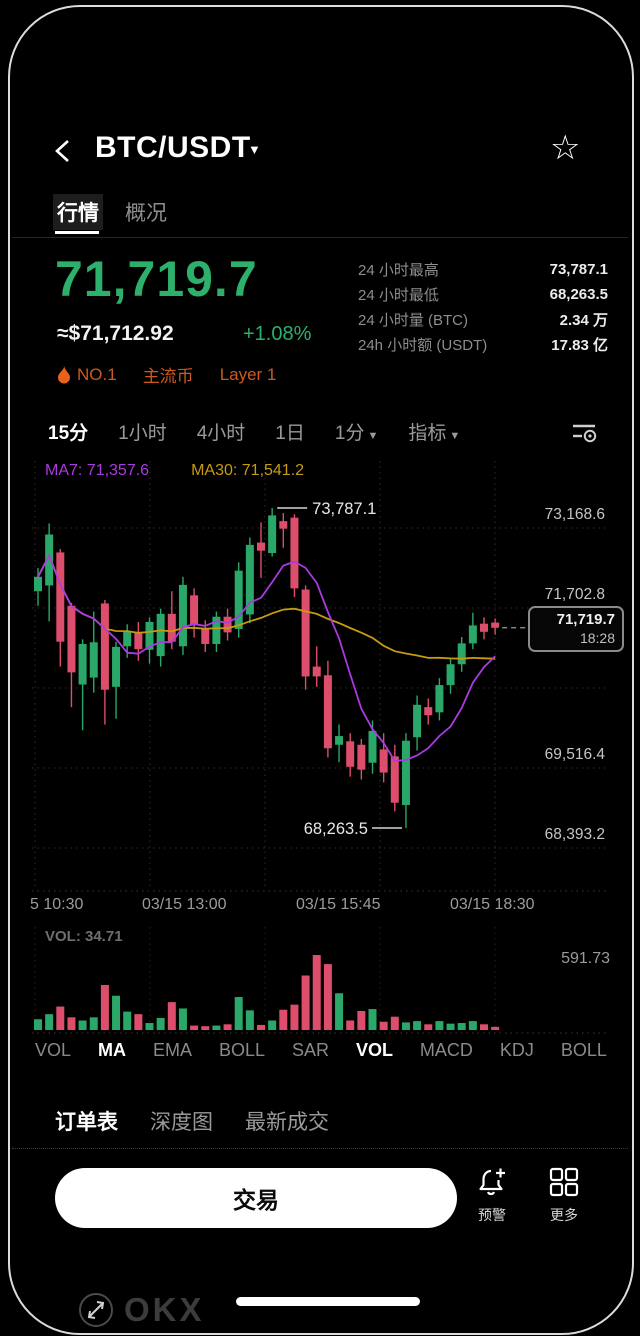  What do you see at coordinates (328, 1301) in the screenshot?
I see `home-indicator` at bounding box center [328, 1301].